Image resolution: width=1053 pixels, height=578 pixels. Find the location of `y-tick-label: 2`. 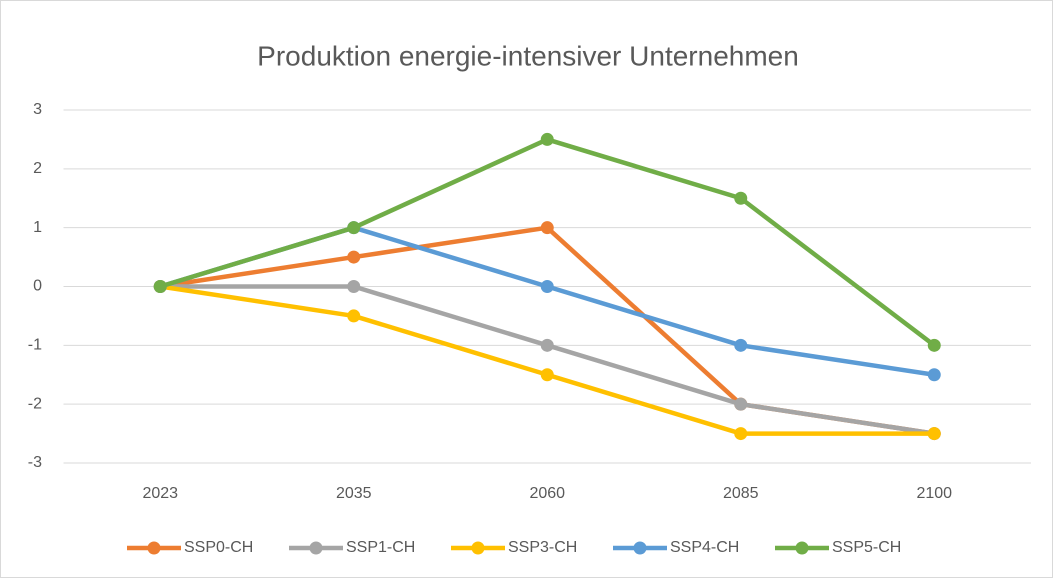

y-tick-label: 2 is located at coordinates (37, 168).